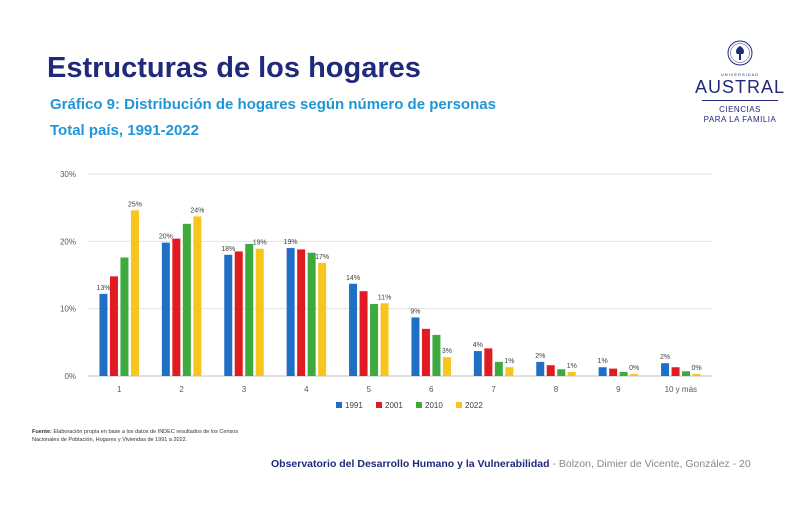 The width and height of the screenshot is (800, 530). I want to click on legend-label: 1991, so click(354, 405).